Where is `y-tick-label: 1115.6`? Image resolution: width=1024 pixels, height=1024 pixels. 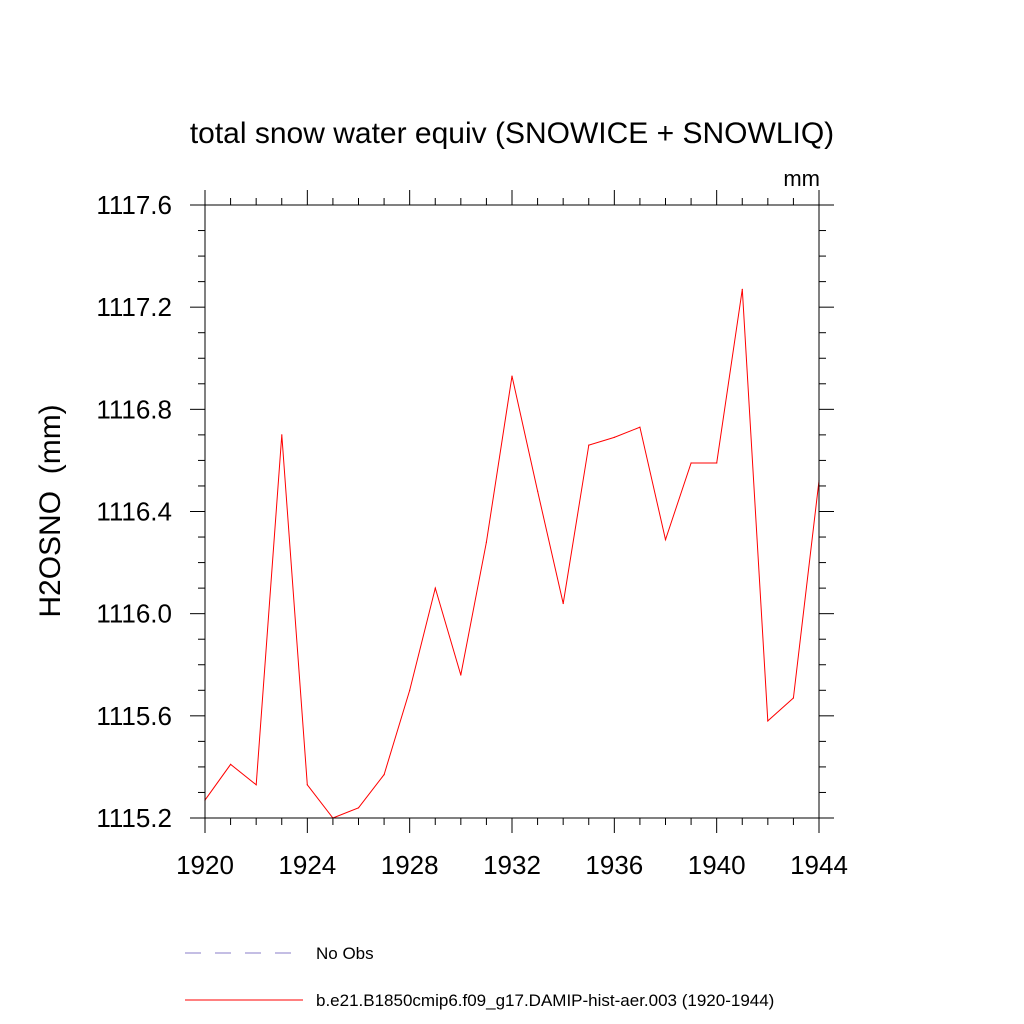
y-tick-label: 1115.6 is located at coordinates (134, 716).